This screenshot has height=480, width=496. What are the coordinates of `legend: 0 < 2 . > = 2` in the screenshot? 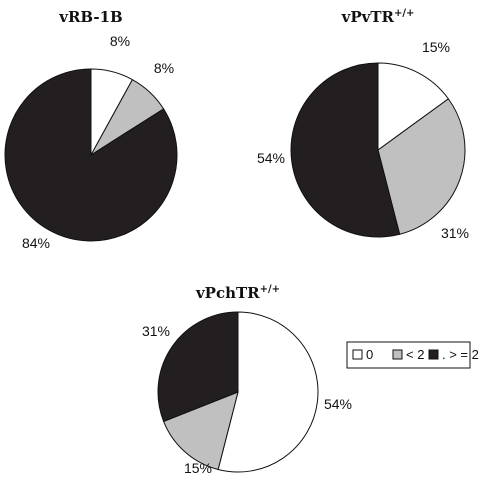 It's located at (412, 355).